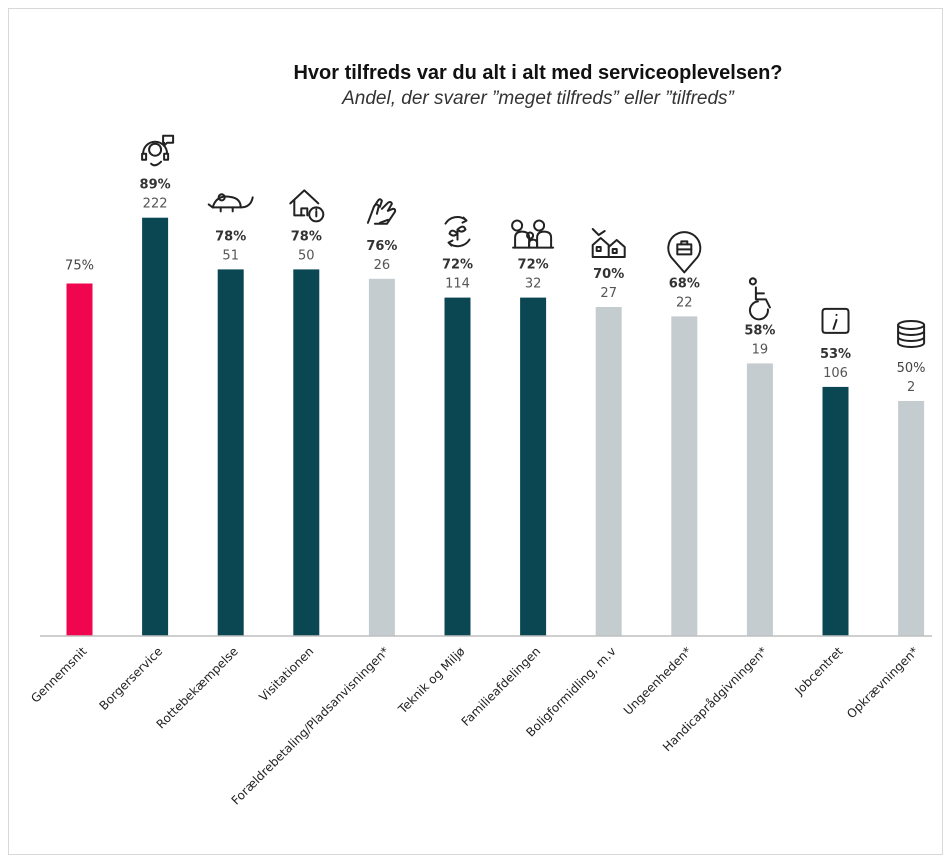 The width and height of the screenshot is (951, 863). Describe the element at coordinates (836, 321) in the screenshot. I see `info-icon` at that location.